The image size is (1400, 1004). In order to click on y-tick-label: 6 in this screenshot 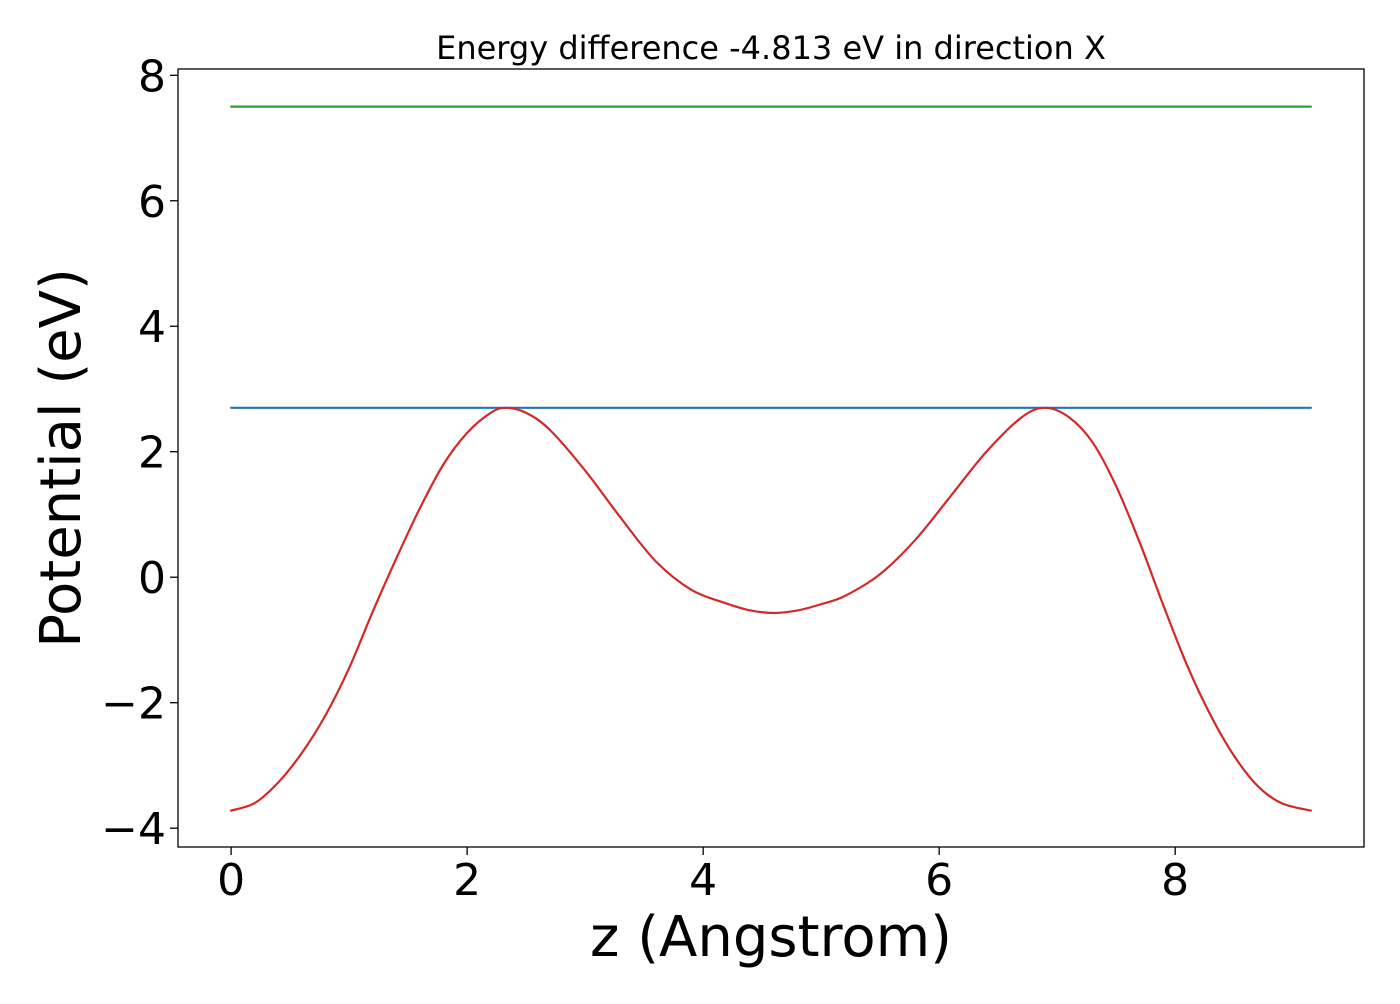, I will do `click(152, 202)`.